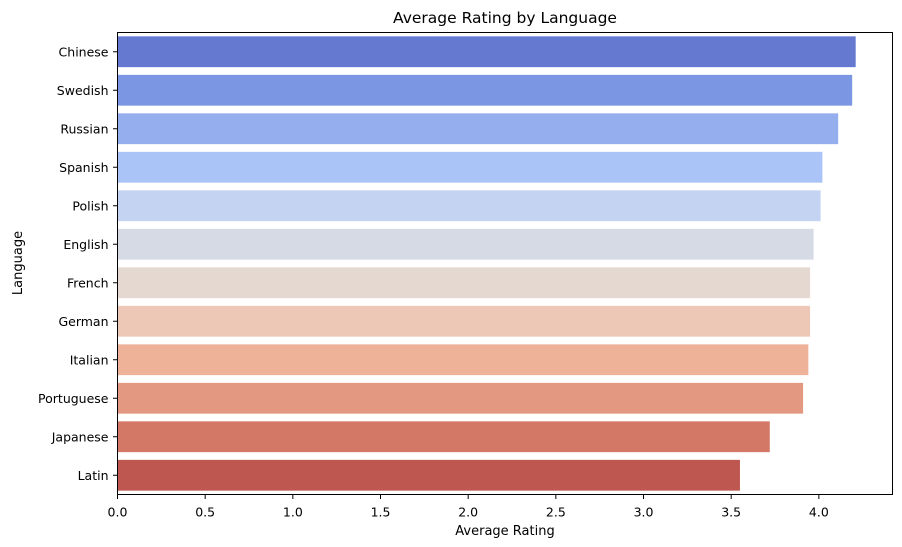  Describe the element at coordinates (89, 359) in the screenshot. I see `y-tick-label: Italian` at that location.